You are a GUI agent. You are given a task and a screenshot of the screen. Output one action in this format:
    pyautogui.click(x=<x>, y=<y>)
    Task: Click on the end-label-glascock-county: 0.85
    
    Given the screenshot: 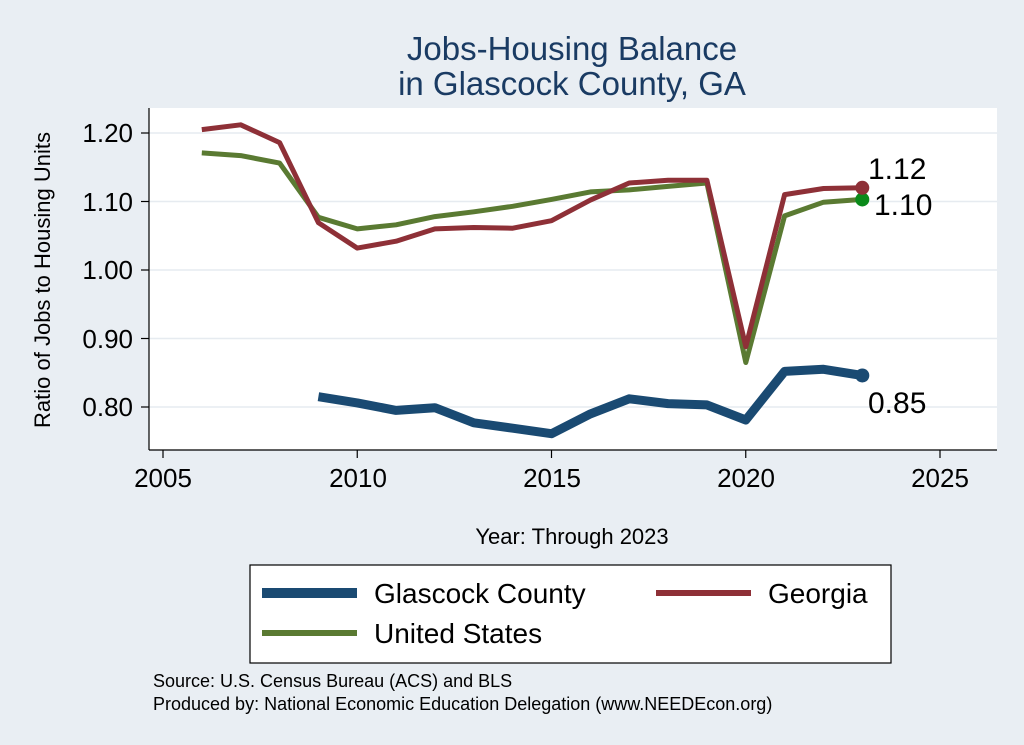 What is the action you would take?
    pyautogui.click(x=897, y=403)
    